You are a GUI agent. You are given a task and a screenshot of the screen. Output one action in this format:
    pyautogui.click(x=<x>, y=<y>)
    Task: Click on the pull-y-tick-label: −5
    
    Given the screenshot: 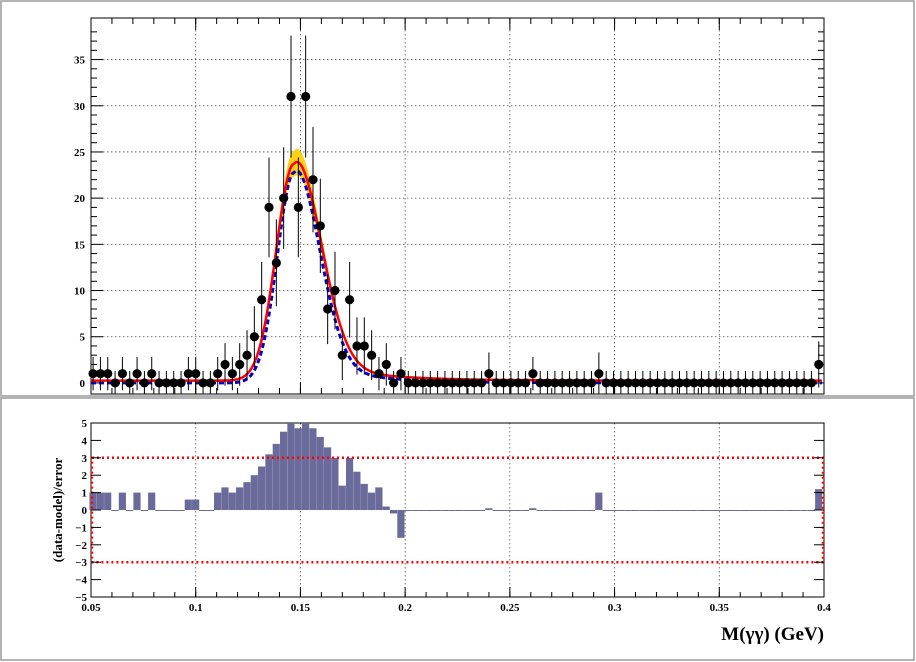 What is the action you would take?
    pyautogui.click(x=81, y=598)
    